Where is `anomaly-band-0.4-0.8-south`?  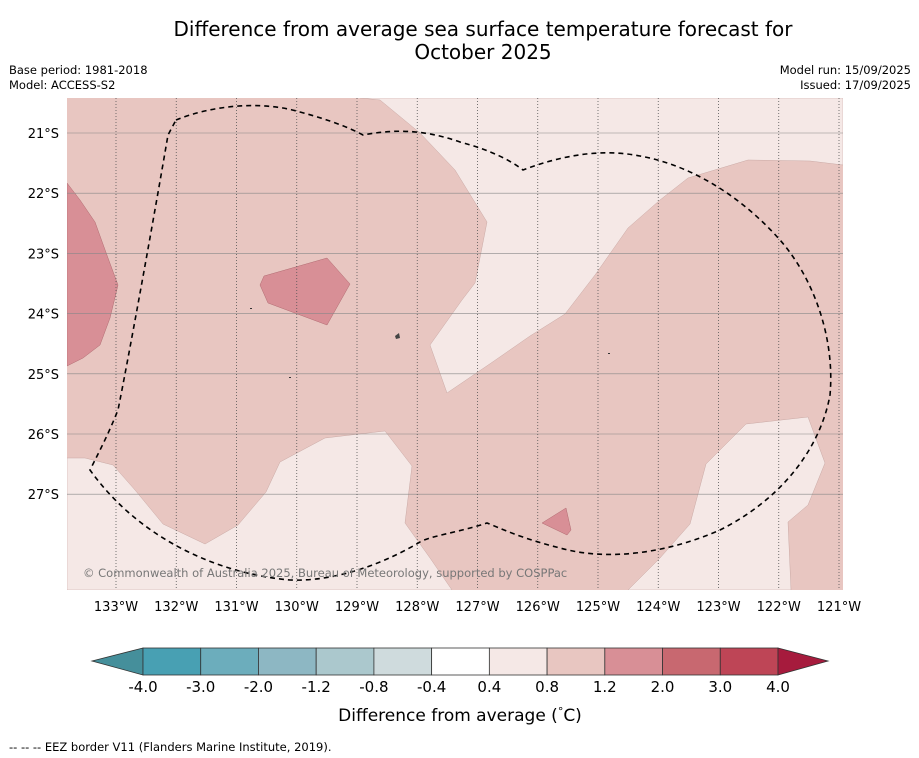
anomaly-band-0.4-0.8-south is located at coordinates (726, 503).